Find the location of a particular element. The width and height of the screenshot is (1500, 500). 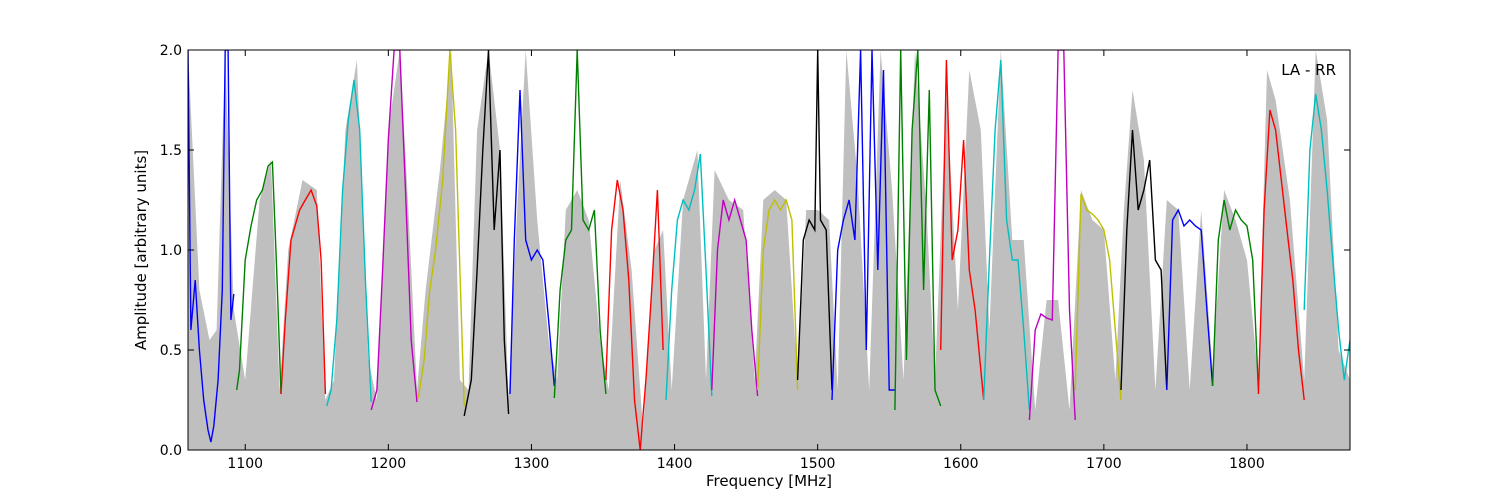

x-axis-label: Frequency [MHz] is located at coordinates (769, 481).